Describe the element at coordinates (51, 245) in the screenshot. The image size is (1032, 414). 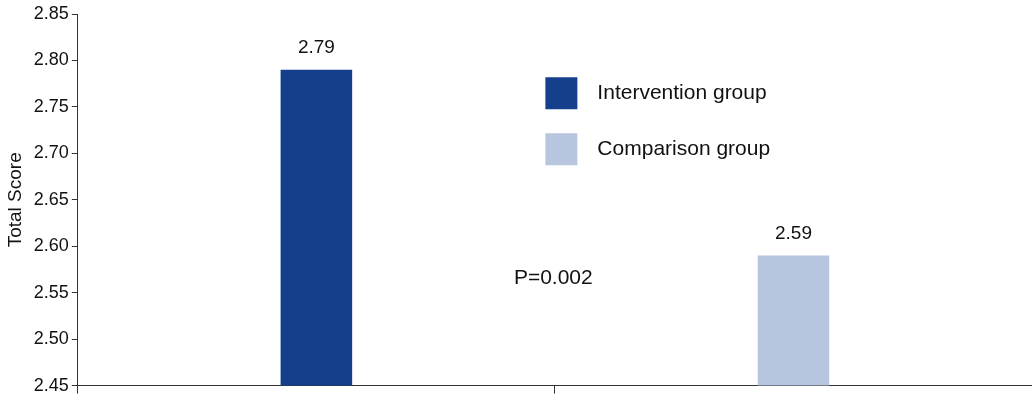
I see `y-tick-label: 2.60` at that location.